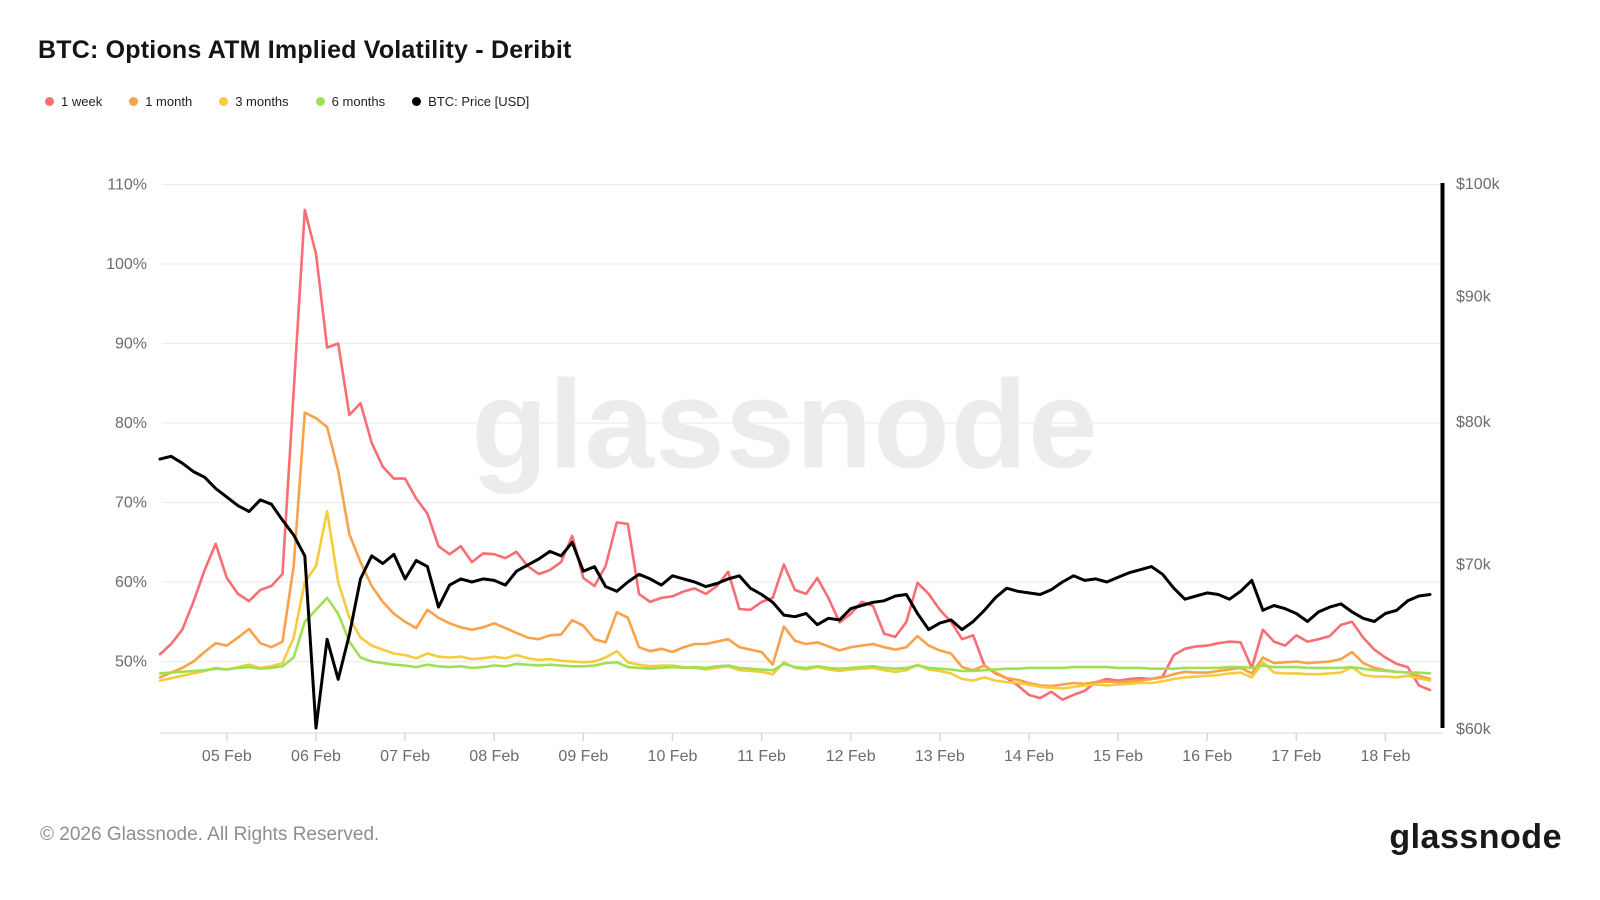  What do you see at coordinates (1474, 565) in the screenshot?
I see `y-axis-right-label: $70k` at bounding box center [1474, 565].